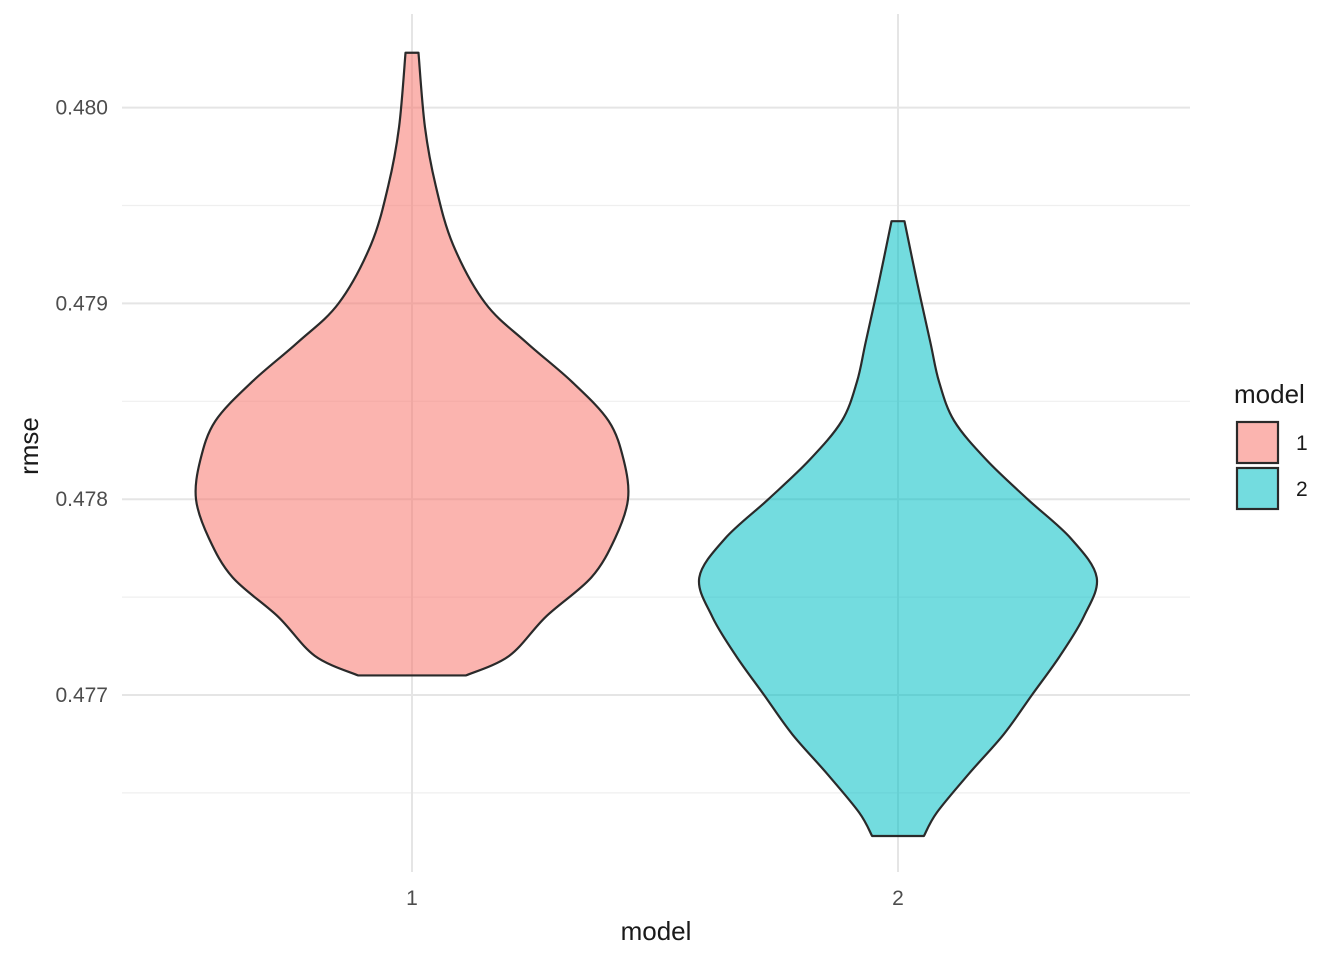 This screenshot has width=1344, height=960. Describe the element at coordinates (1302, 489) in the screenshot. I see `legend-label-2: 2` at that location.